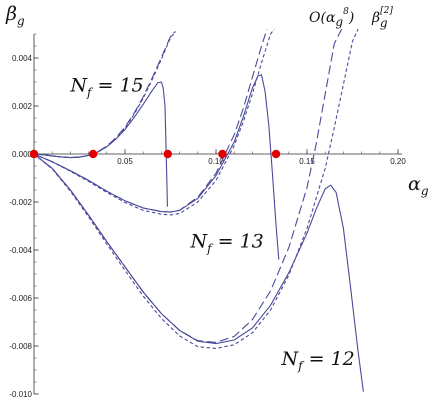 The image size is (436, 402). Describe the element at coordinates (22, 58) in the screenshot. I see `y-tick-label: 0.004` at that location.